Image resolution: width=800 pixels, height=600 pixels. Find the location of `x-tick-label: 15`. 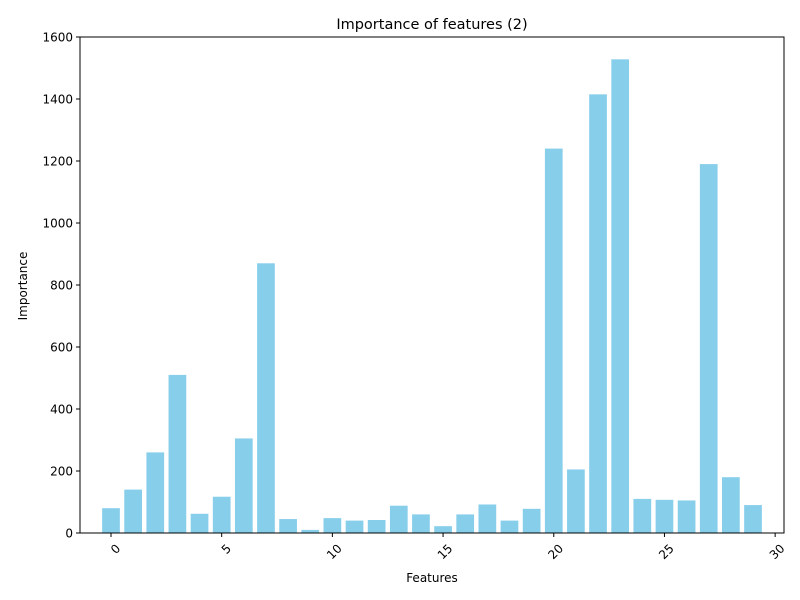

x-tick-label: 15 is located at coordinates (445, 551).